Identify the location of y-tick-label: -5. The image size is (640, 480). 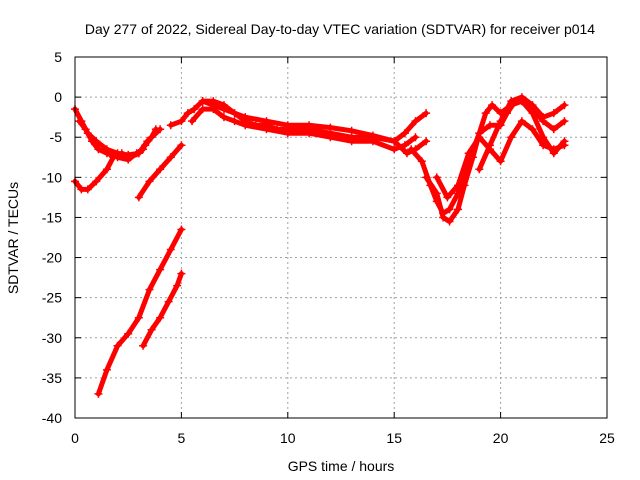
(56, 137).